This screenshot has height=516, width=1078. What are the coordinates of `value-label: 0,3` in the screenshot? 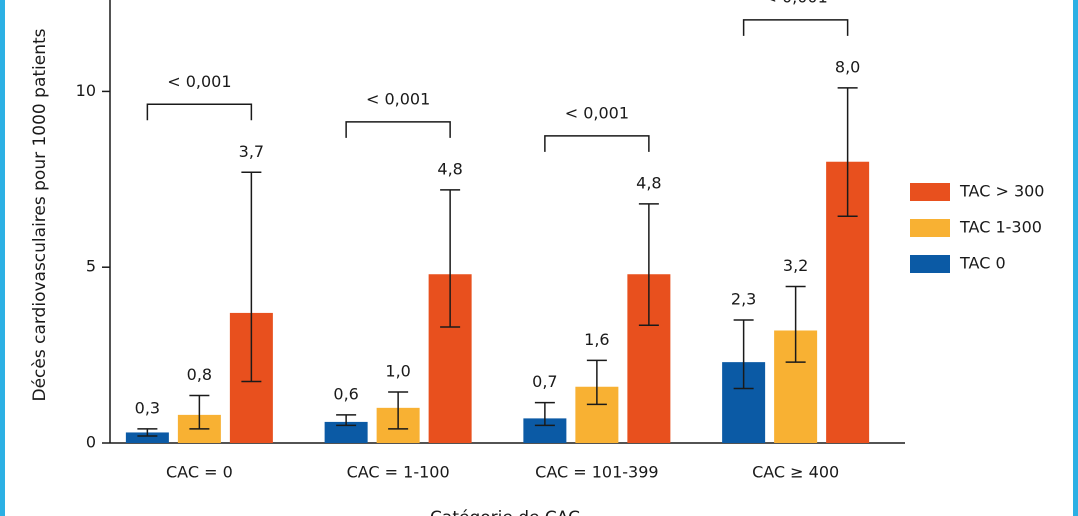 It's located at (147, 407).